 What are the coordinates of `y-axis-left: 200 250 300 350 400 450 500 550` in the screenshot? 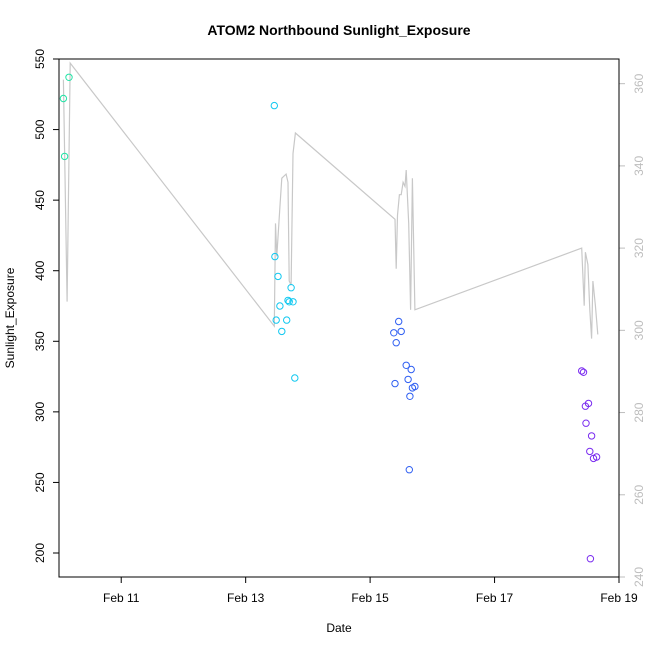 It's located at (46, 306).